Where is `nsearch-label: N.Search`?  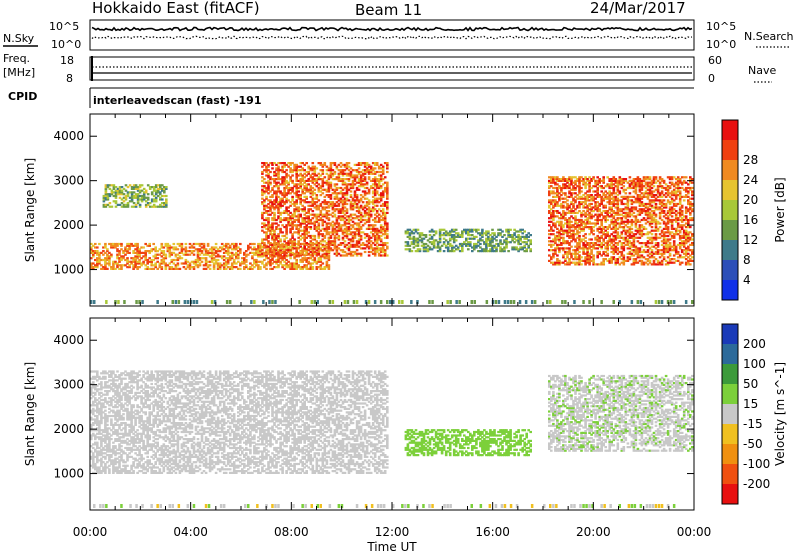
nsearch-label: N.Search is located at coordinates (769, 36).